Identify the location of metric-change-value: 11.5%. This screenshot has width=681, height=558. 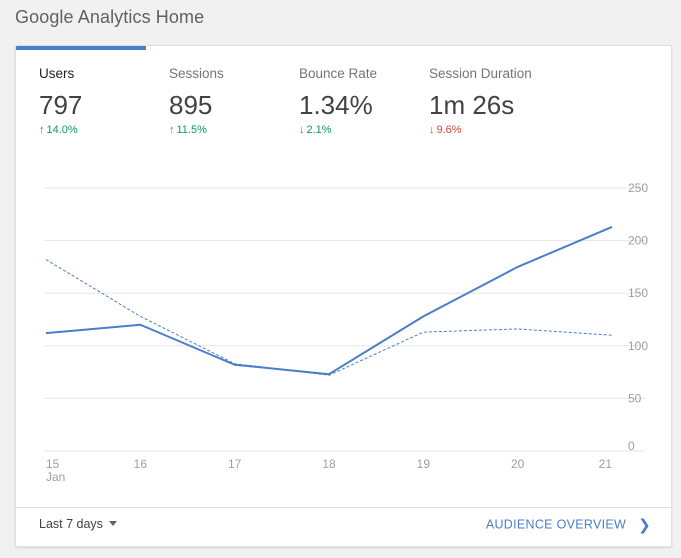
(191, 130).